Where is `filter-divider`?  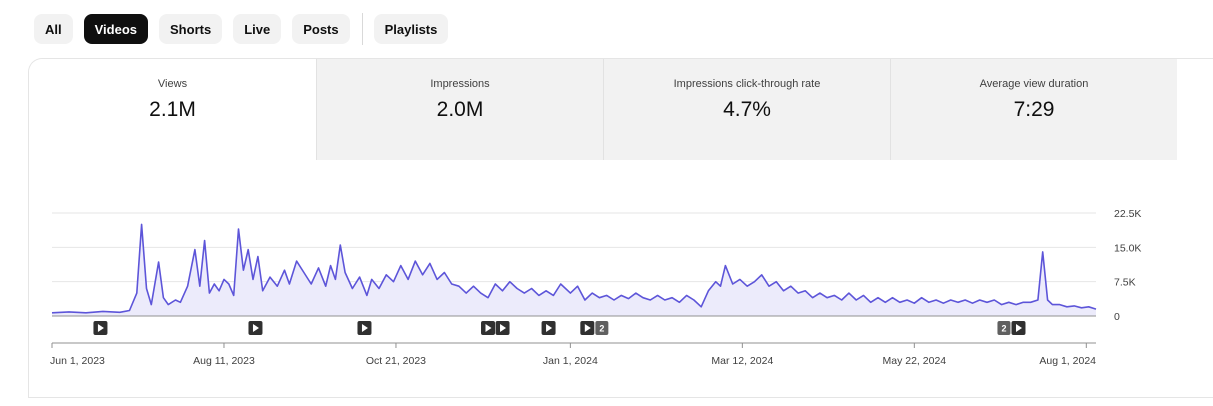
filter-divider is located at coordinates (362, 29).